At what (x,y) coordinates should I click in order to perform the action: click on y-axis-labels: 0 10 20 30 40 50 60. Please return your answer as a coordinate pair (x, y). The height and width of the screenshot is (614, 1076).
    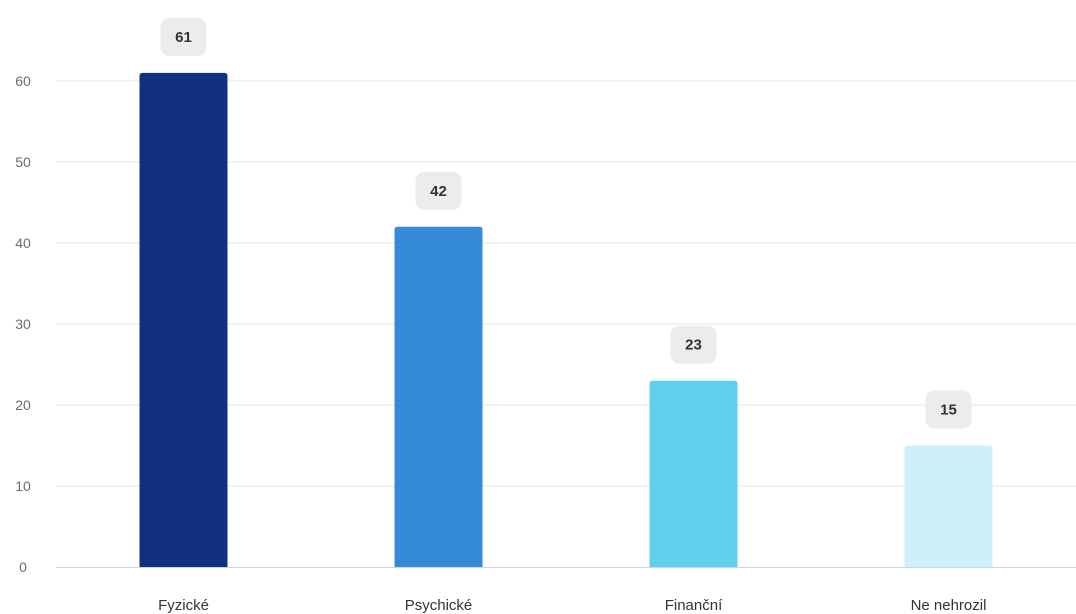
    Looking at the image, I should click on (23, 324).